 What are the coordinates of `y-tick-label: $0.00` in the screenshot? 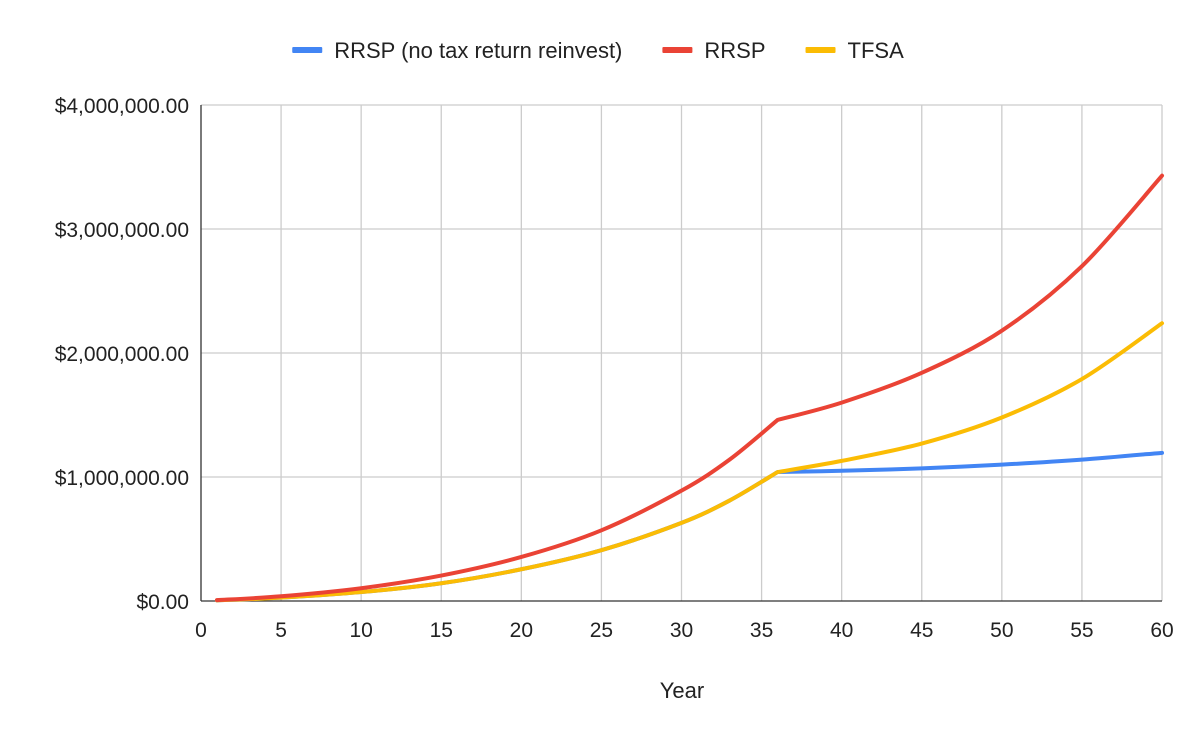 It's located at (162, 602).